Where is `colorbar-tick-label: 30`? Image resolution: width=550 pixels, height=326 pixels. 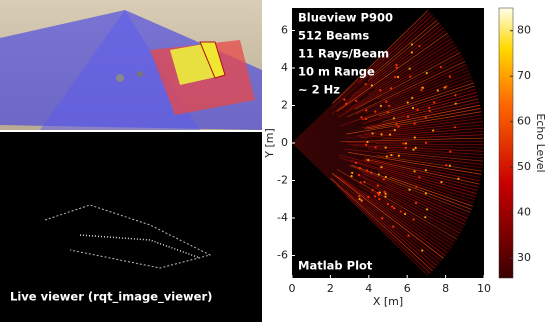 colorbar-tick-label: 30 is located at coordinates (524, 257).